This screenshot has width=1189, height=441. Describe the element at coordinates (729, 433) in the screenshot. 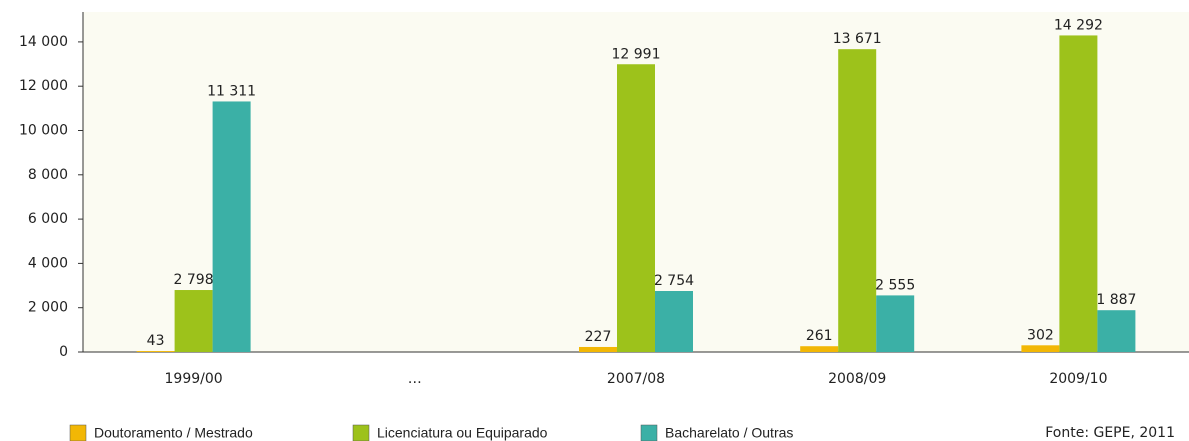

I see `legend-label: Bacharelato / Outras` at that location.